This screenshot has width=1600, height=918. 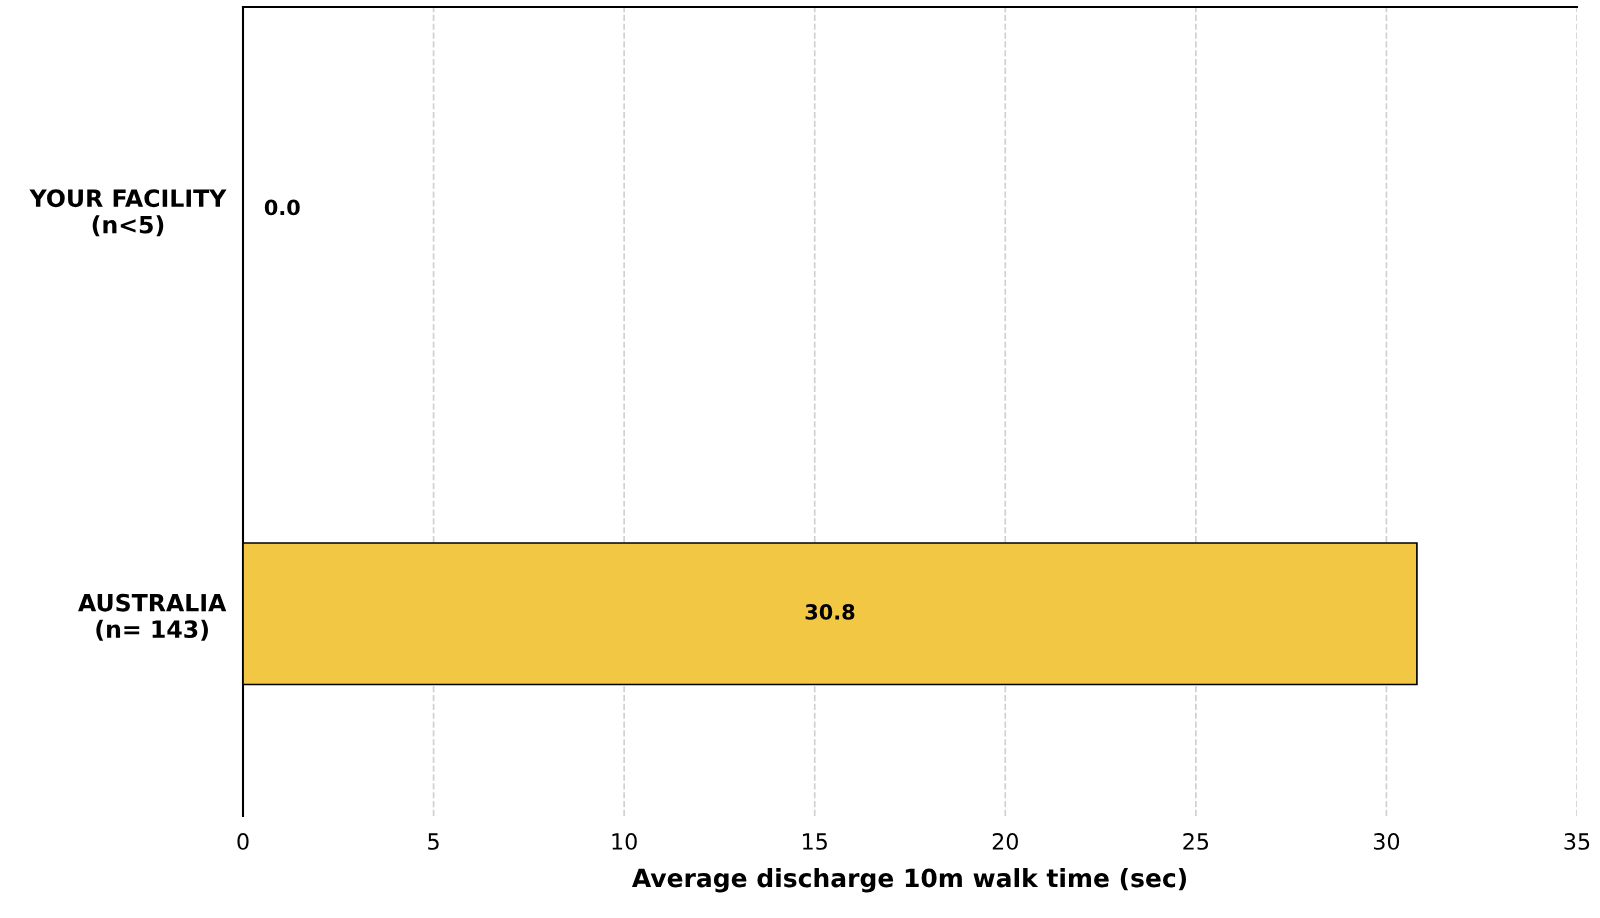 What do you see at coordinates (128, 213) in the screenshot?
I see `y-tick-label: YOUR FACILITY (n<5)` at bounding box center [128, 213].